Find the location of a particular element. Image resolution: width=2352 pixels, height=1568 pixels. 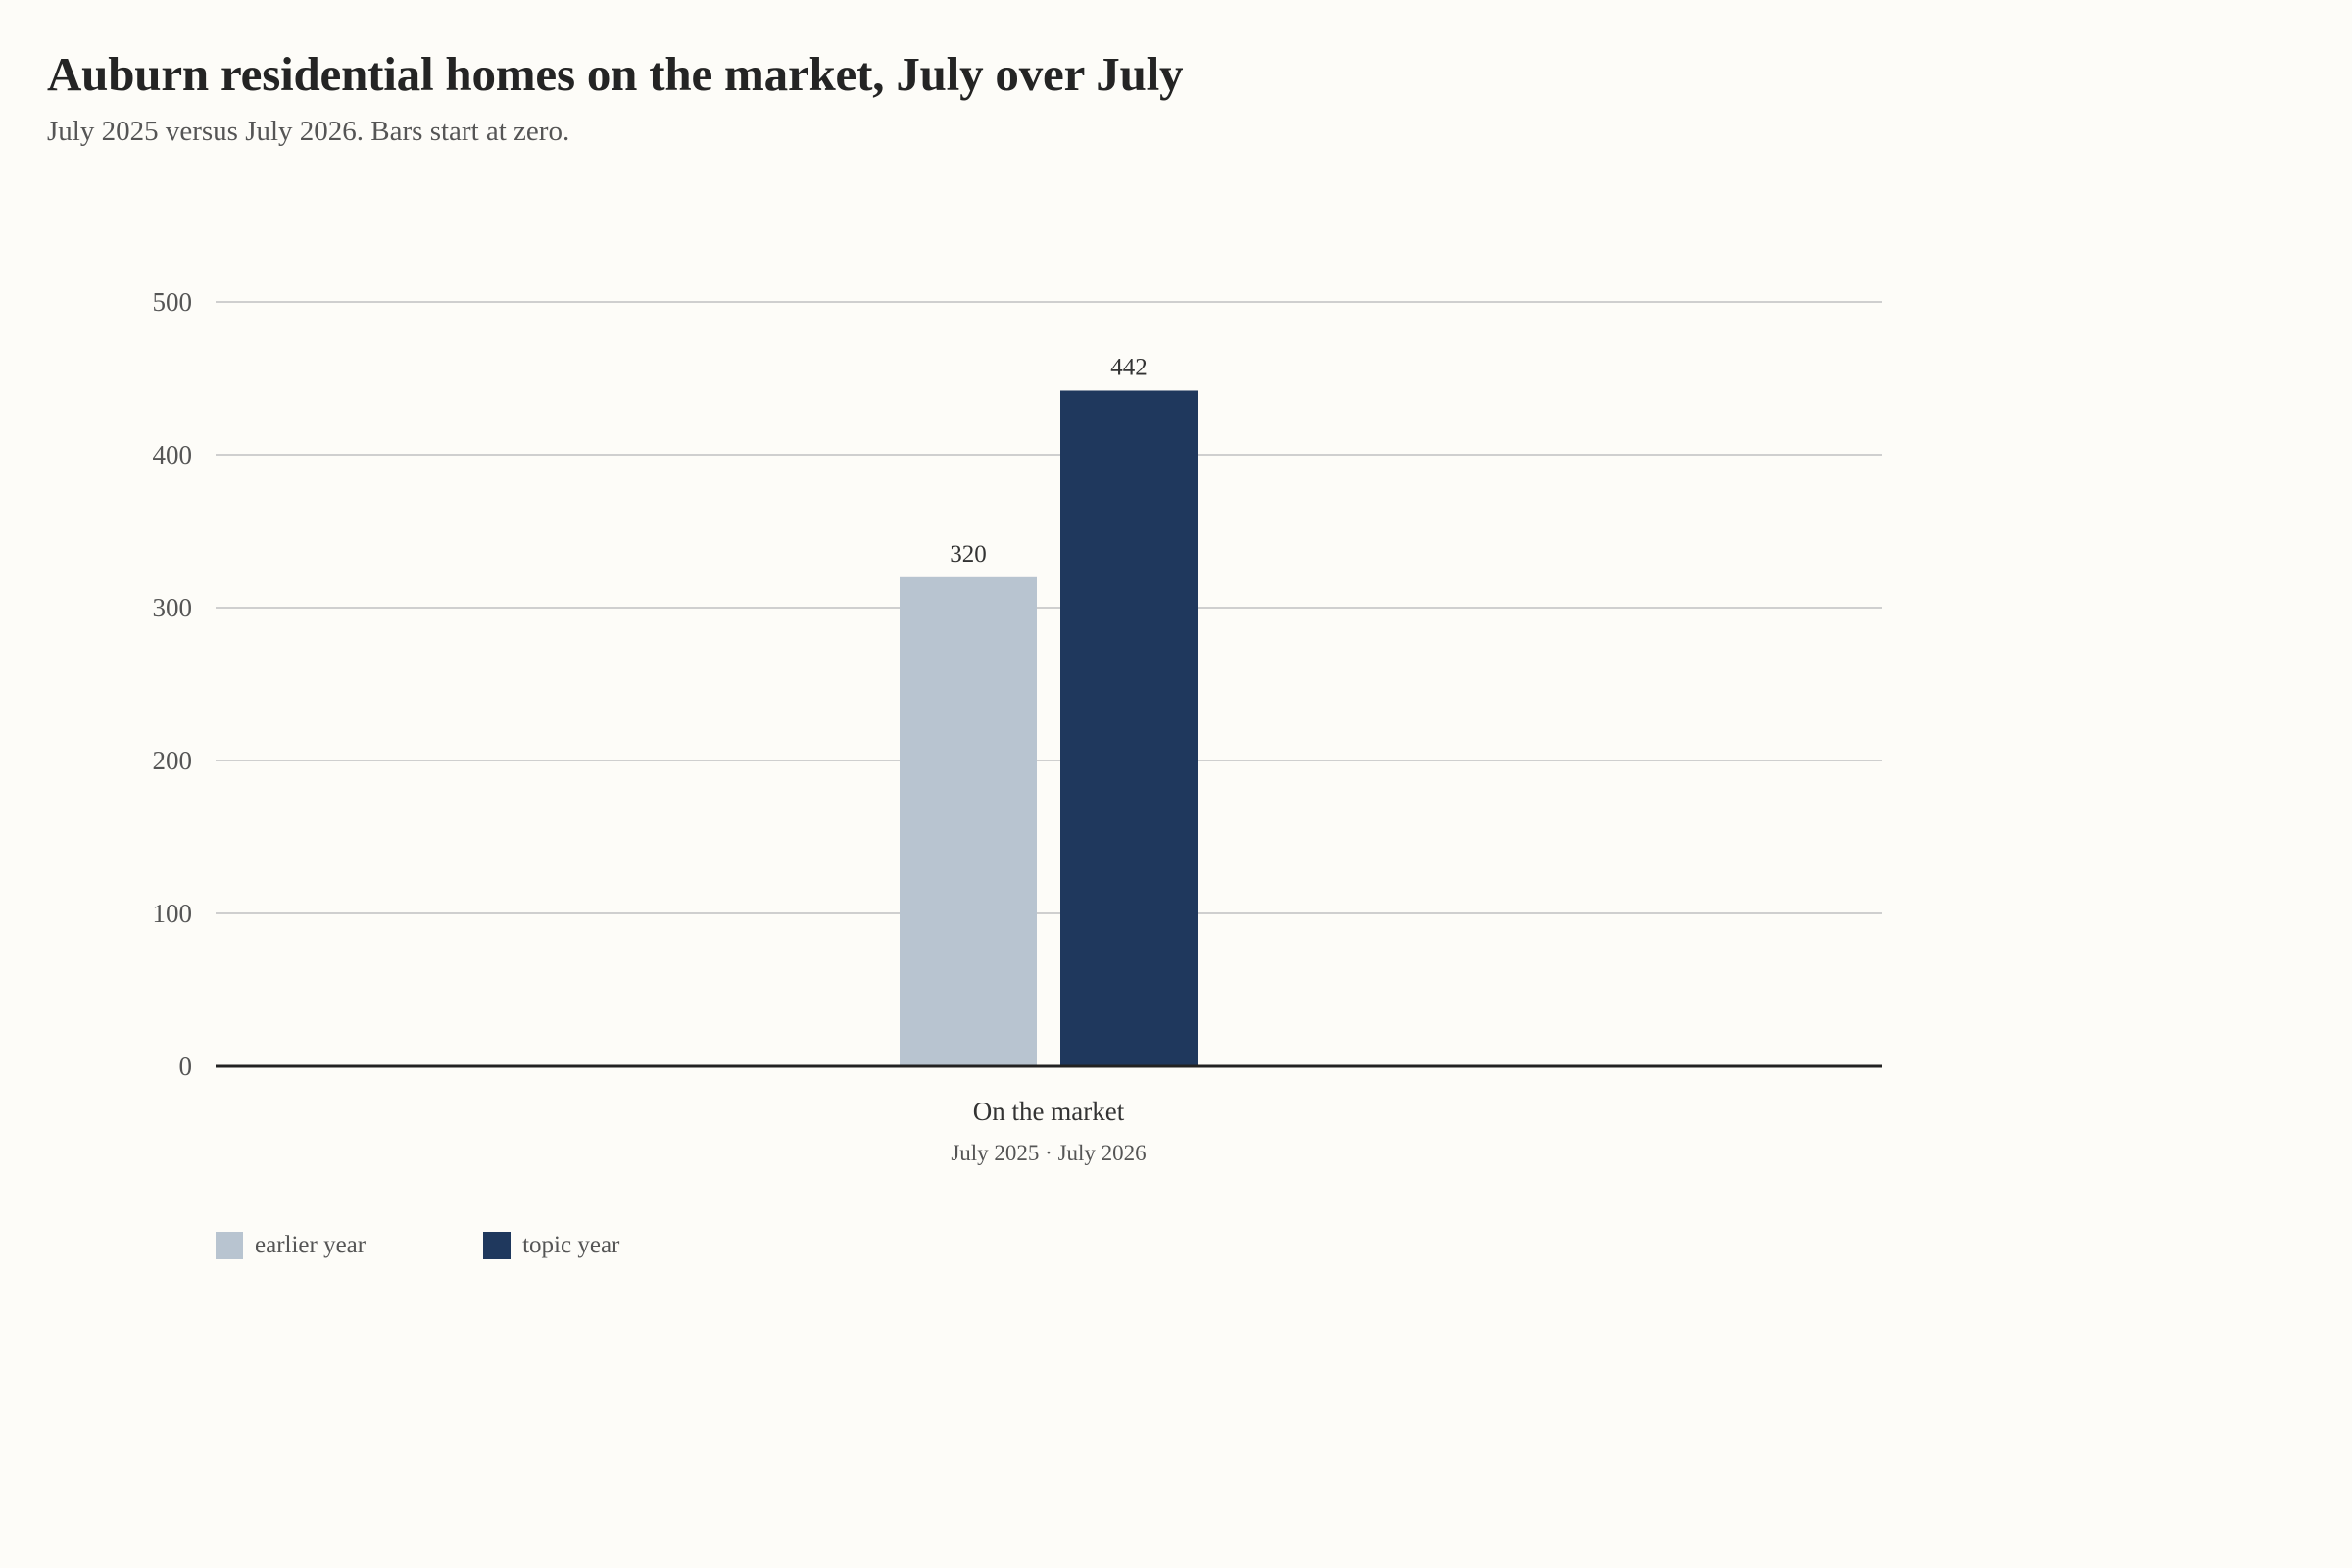

bar-earlier-year is located at coordinates (968, 821).